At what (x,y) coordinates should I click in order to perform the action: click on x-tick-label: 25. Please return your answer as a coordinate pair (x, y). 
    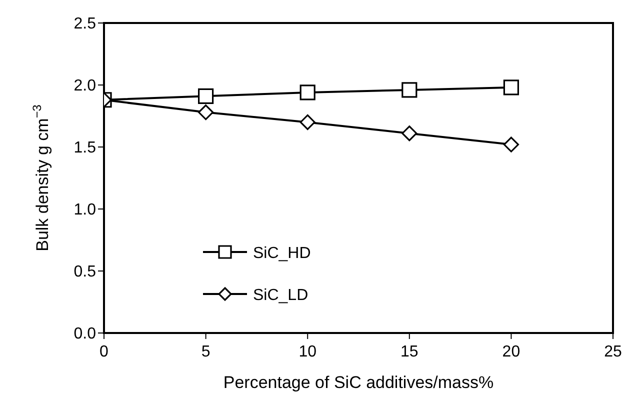
    Looking at the image, I should click on (613, 351).